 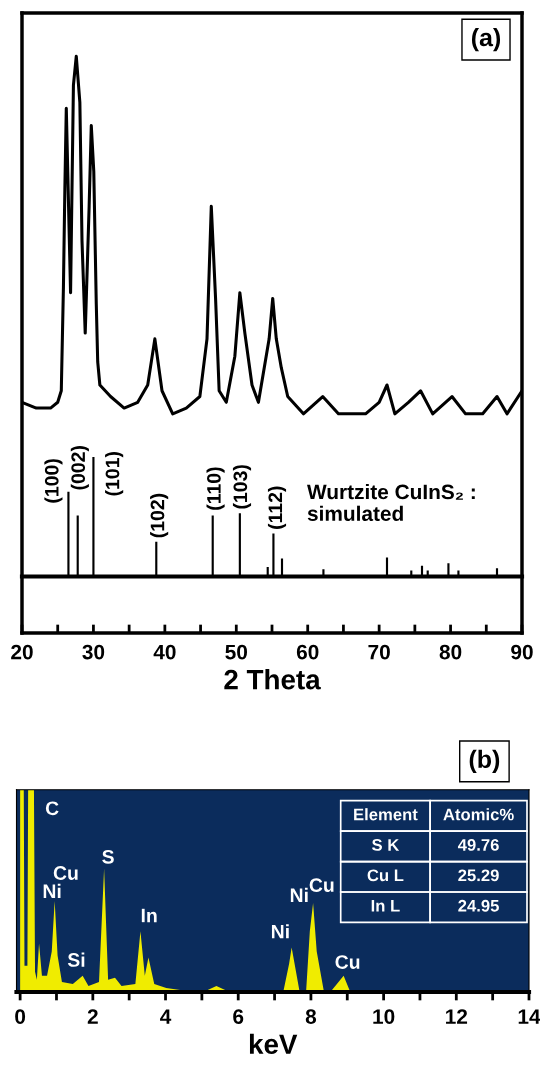 What do you see at coordinates (236, 652) in the screenshot?
I see `x-tick-label: 50` at bounding box center [236, 652].